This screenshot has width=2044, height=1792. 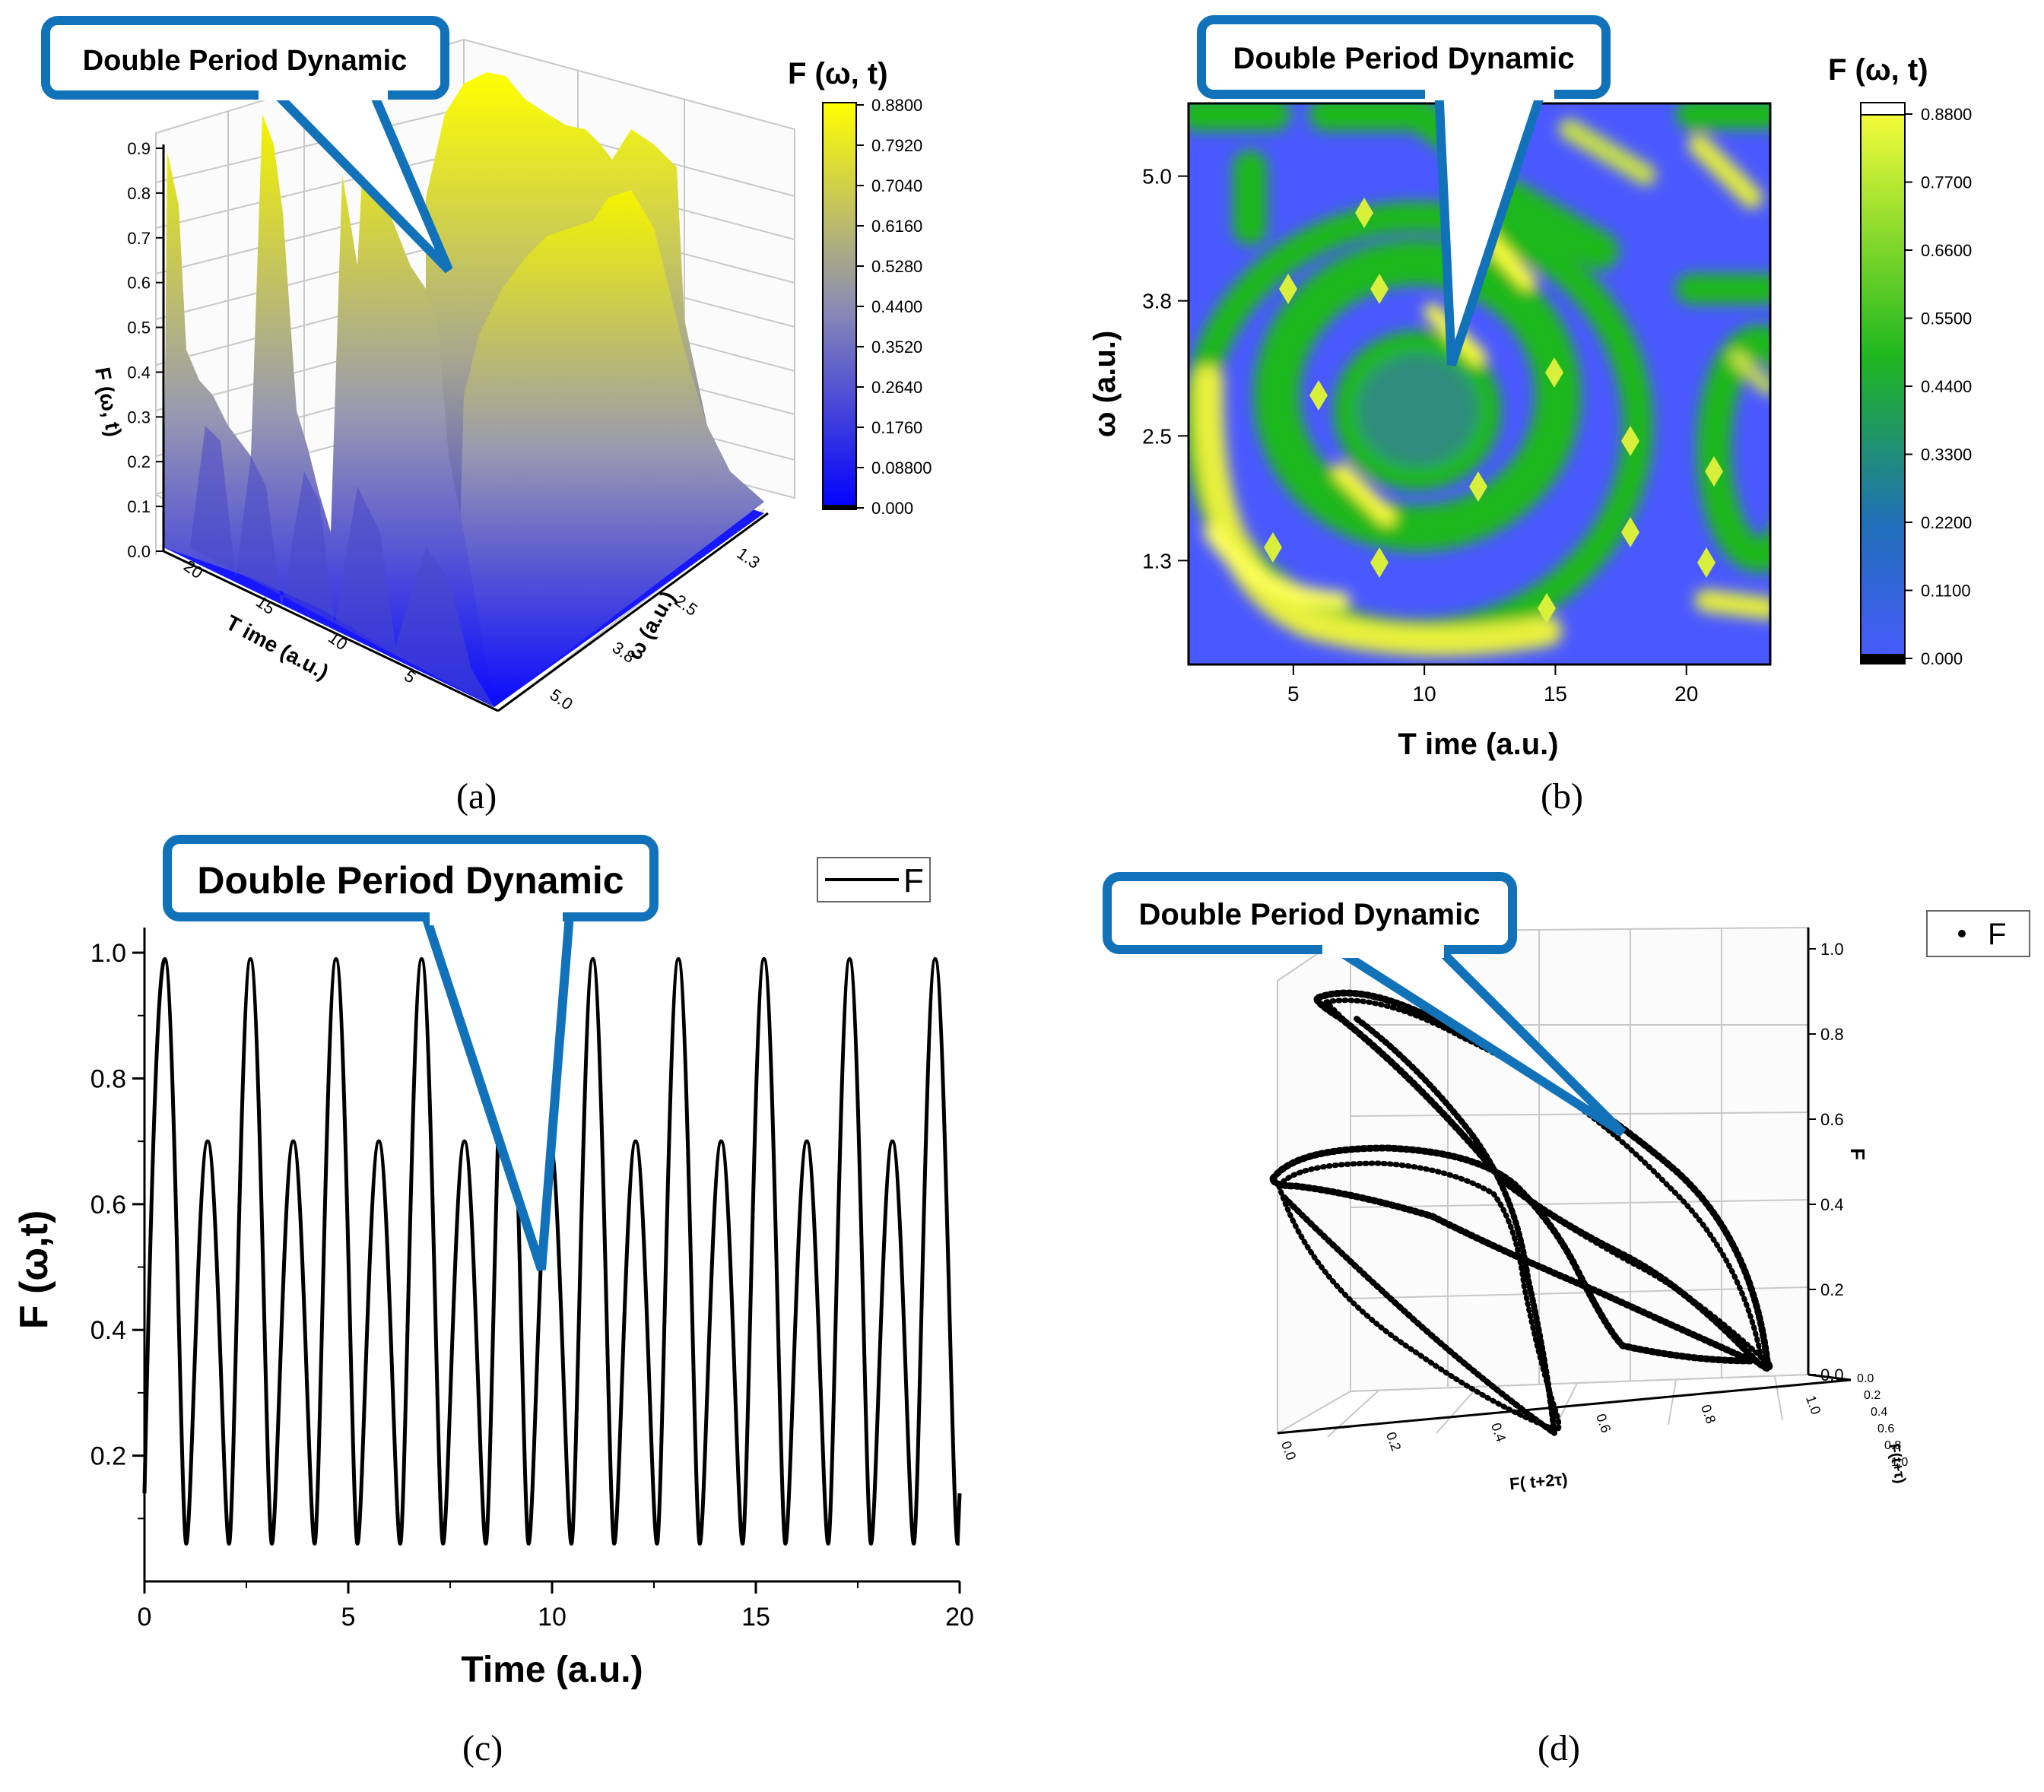 What do you see at coordinates (1498, 1433) in the screenshot?
I see `x-tick-label: 0.4` at bounding box center [1498, 1433].